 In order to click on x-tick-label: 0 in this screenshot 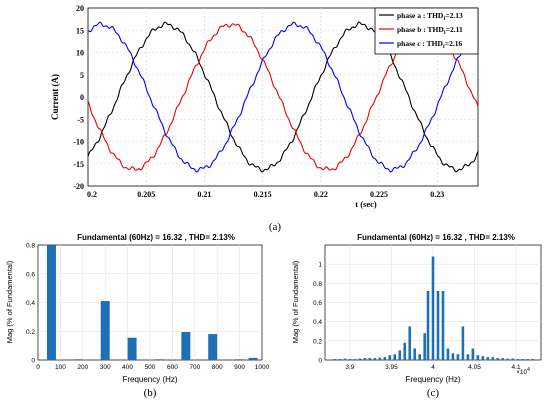, I will do `click(38, 367)`.